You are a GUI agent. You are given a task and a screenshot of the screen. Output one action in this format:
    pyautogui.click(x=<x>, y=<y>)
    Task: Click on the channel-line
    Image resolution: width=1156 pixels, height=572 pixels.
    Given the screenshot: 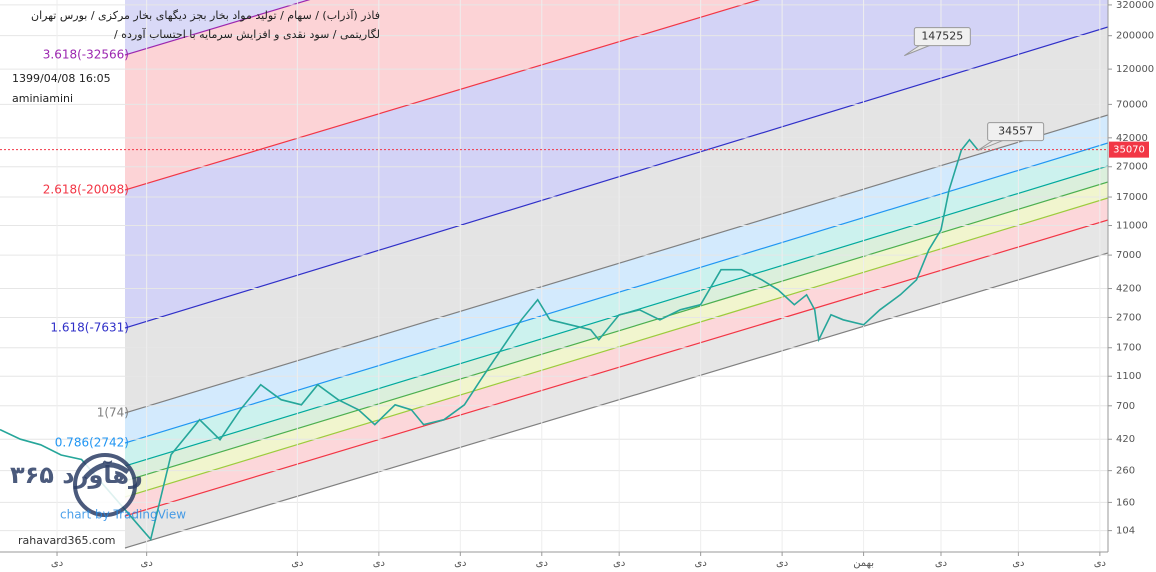 What is the action you would take?
    pyautogui.click(x=217, y=28)
    